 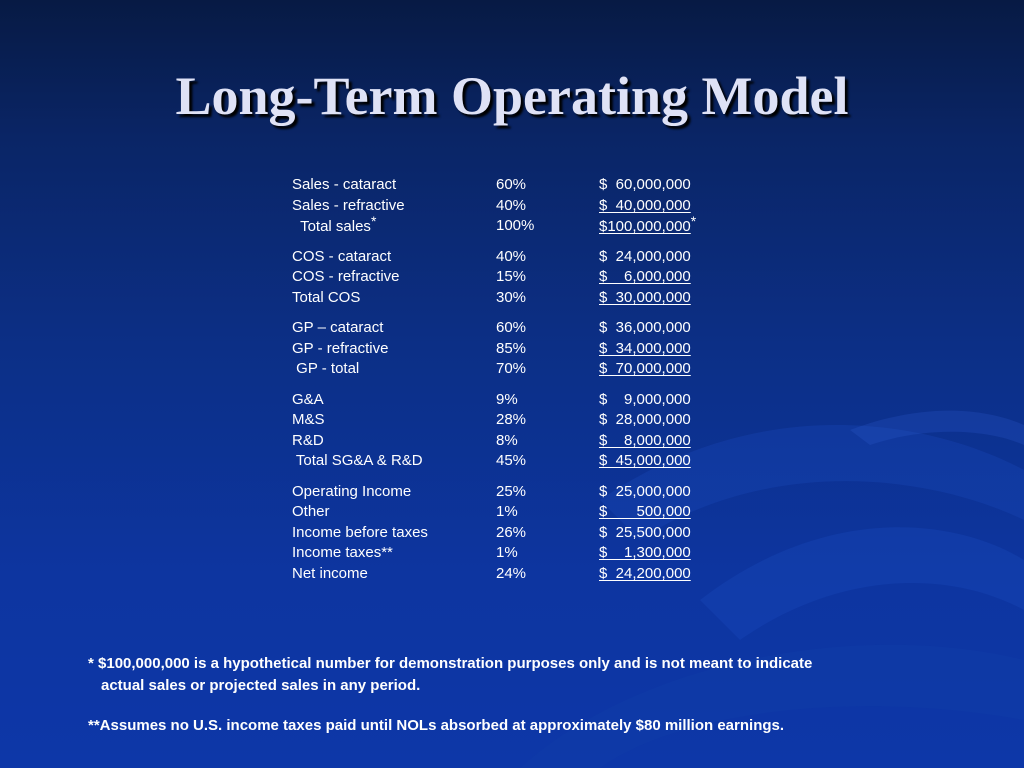 What do you see at coordinates (645, 440) in the screenshot?
I see `row-amount: $ 8,000,000` at bounding box center [645, 440].